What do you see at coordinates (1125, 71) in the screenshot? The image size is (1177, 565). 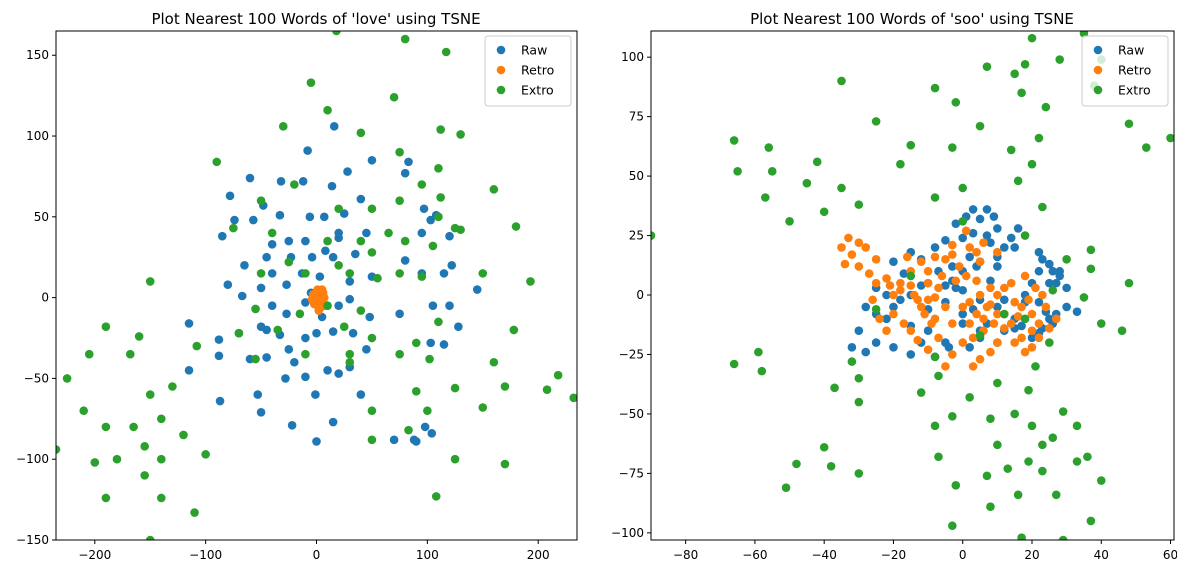 I see `legend-box` at bounding box center [1125, 71].